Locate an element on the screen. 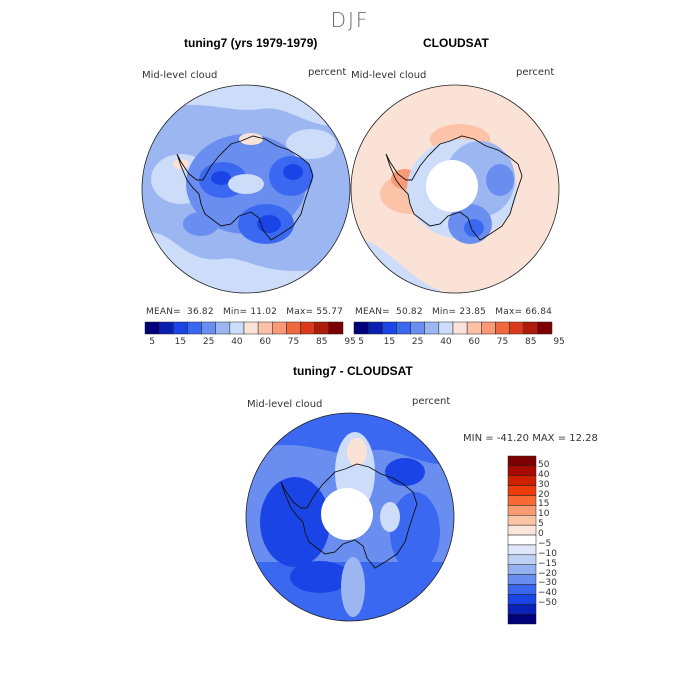 The image size is (700, 700). obs-colorbar-tick-label: 15 is located at coordinates (389, 342).